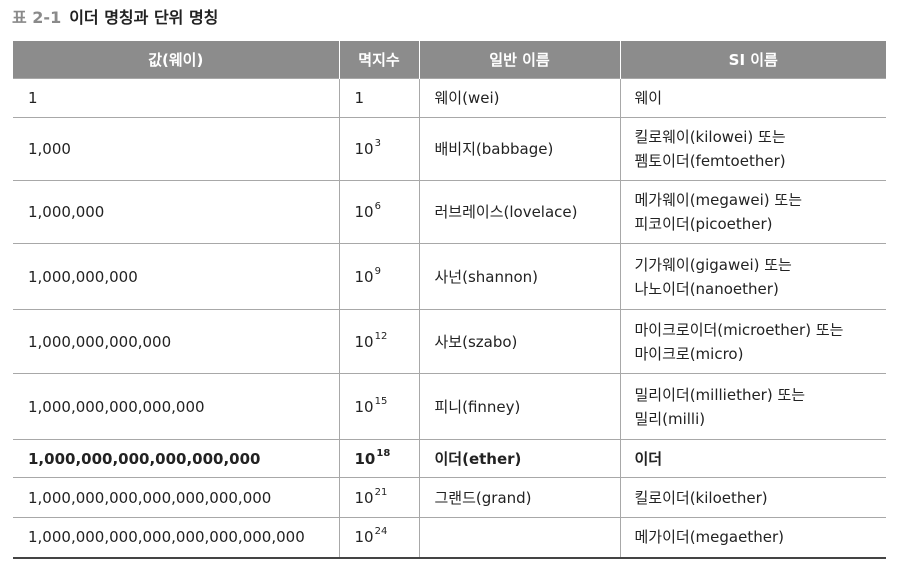  I want to click on exponent-power: 18, so click(383, 453).